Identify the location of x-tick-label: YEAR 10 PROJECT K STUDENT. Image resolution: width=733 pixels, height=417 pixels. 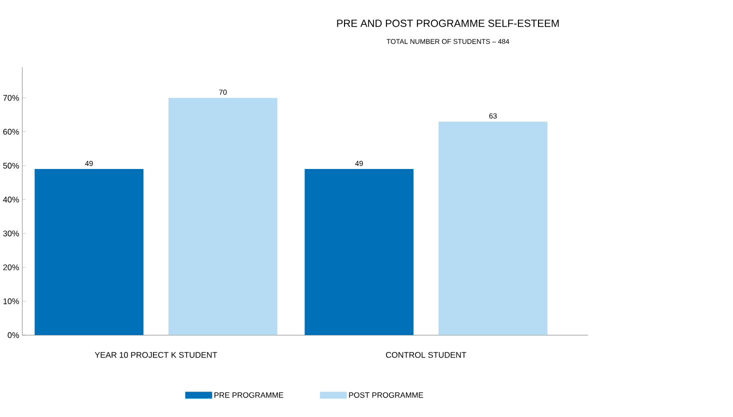
(156, 355).